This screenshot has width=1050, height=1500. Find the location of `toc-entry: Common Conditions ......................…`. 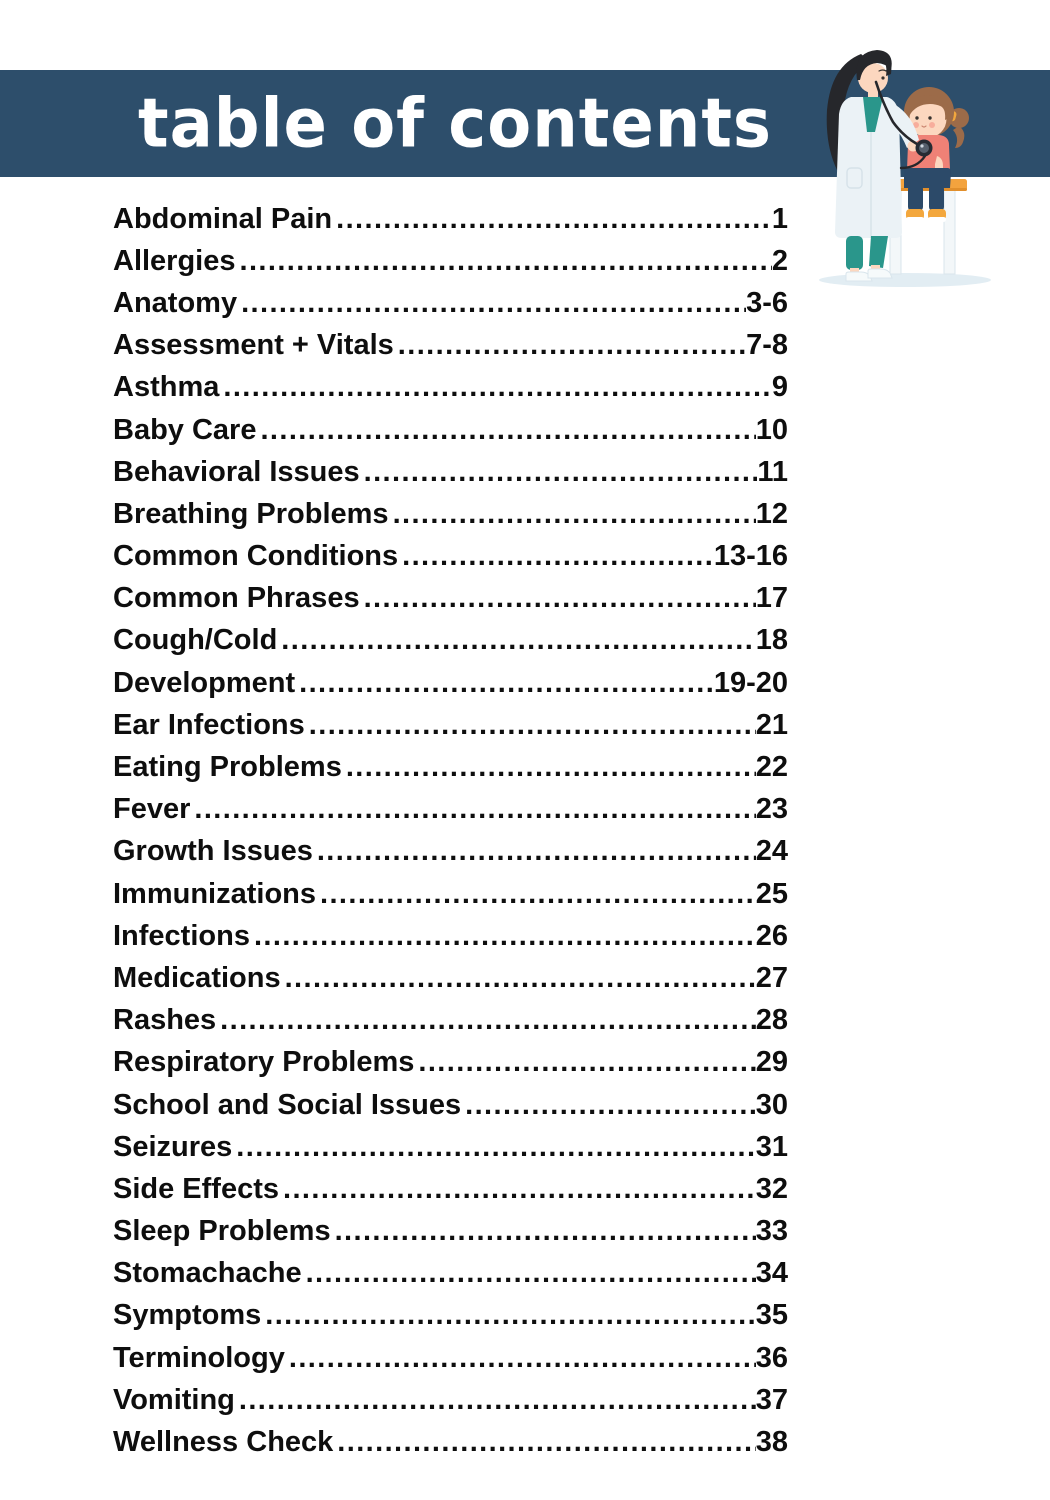

toc-entry: Common Conditions ......................… is located at coordinates (450, 557).